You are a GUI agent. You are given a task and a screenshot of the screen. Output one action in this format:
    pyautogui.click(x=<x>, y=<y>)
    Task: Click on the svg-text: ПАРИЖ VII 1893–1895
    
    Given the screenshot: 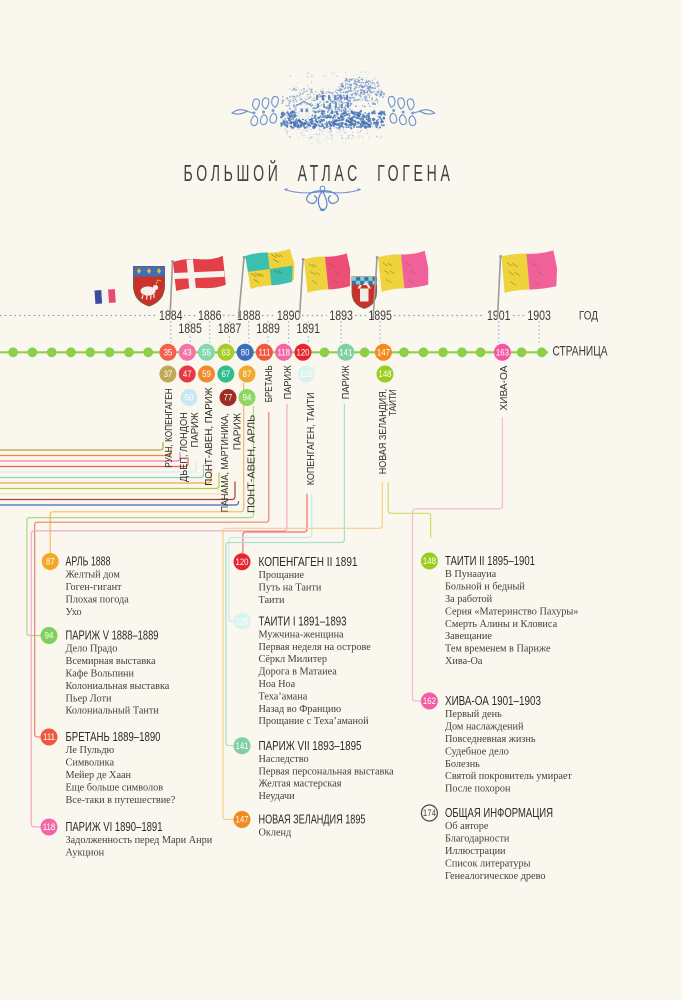 What is the action you would take?
    pyautogui.click(x=310, y=745)
    